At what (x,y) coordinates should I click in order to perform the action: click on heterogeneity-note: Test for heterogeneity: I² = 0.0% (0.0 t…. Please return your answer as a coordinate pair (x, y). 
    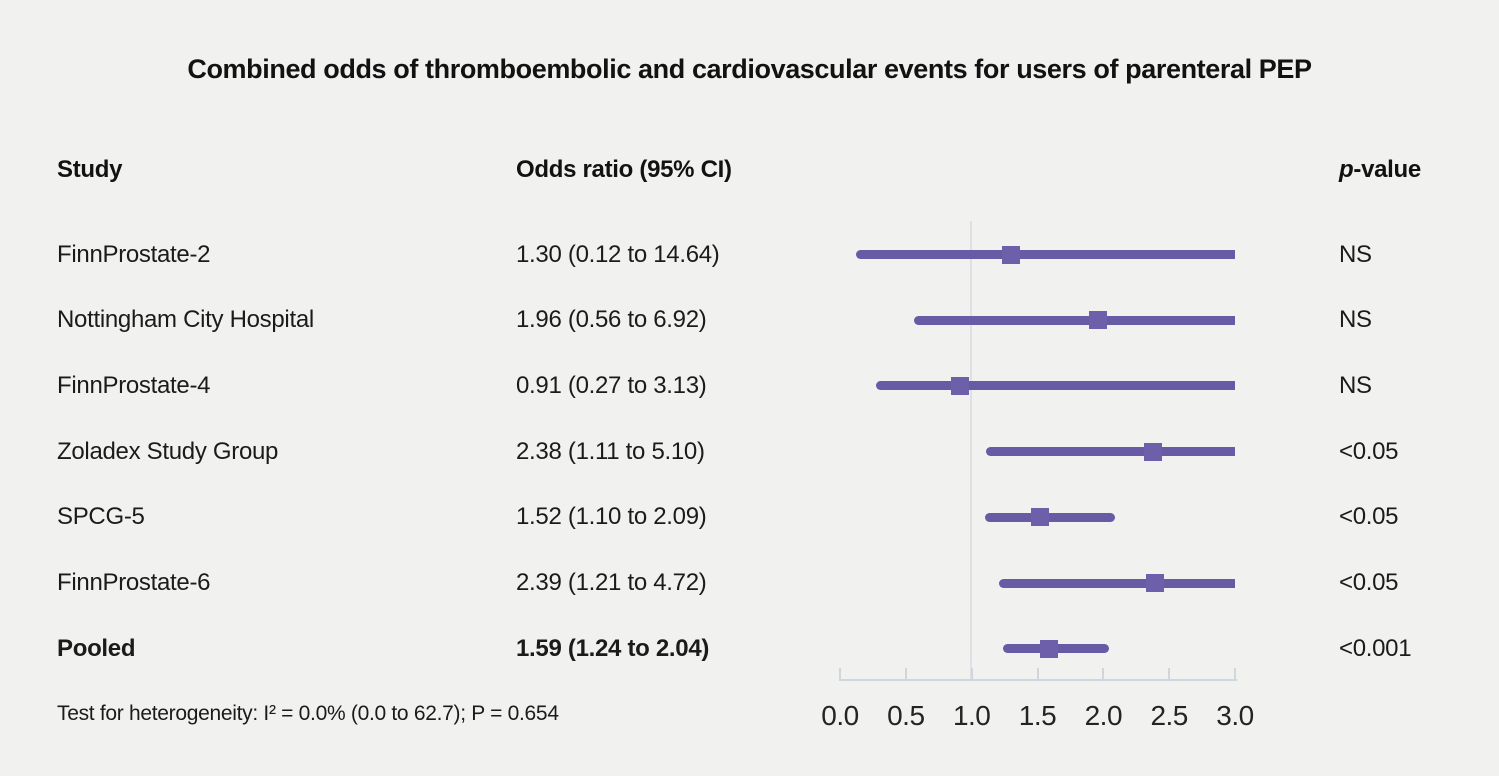
    Looking at the image, I should click on (308, 713).